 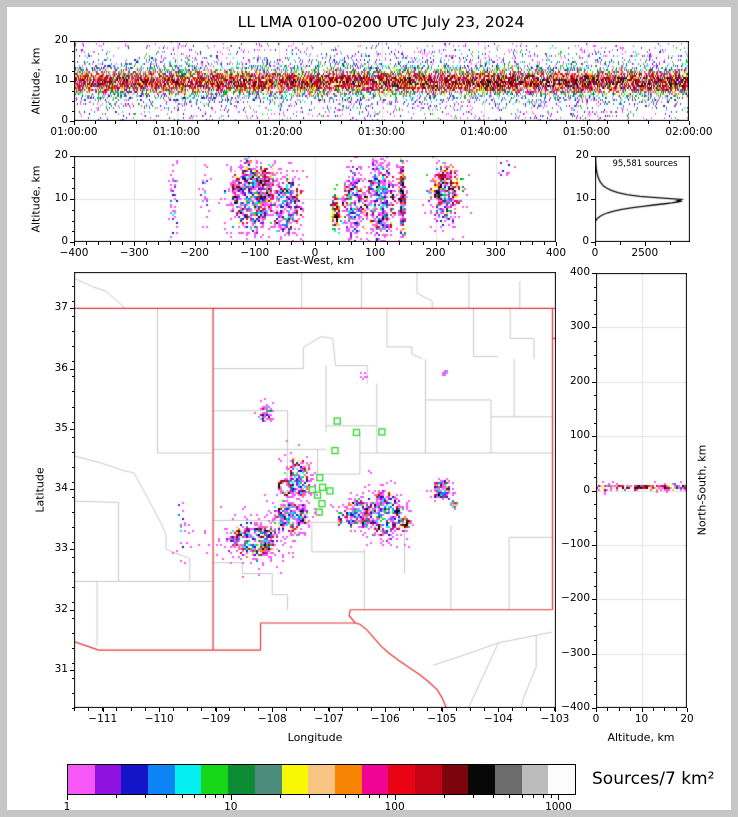 What do you see at coordinates (61, 198) in the screenshot?
I see `ew-ytick-label: 10` at bounding box center [61, 198].